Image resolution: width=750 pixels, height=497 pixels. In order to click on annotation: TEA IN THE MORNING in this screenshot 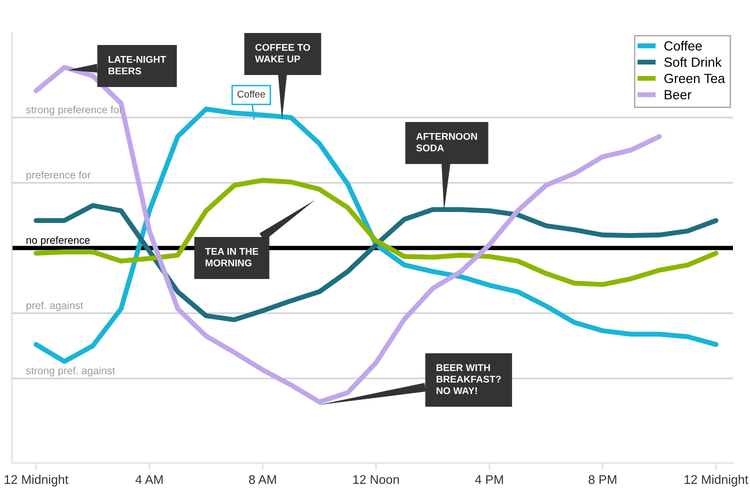, I will do `click(231, 257)`.